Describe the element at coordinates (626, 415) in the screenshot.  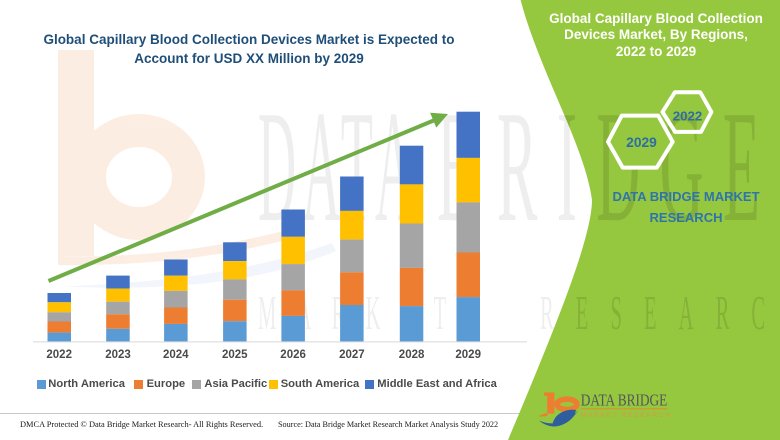
I see `svg-text: MARKET RESEARCH` at that location.